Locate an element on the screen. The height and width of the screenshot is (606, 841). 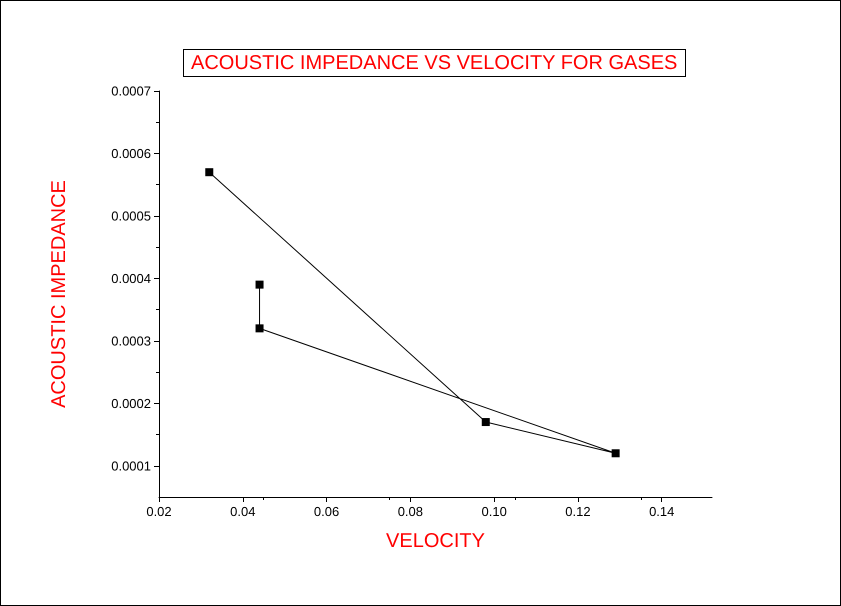
x-tick-label: 0.02 is located at coordinates (159, 511).